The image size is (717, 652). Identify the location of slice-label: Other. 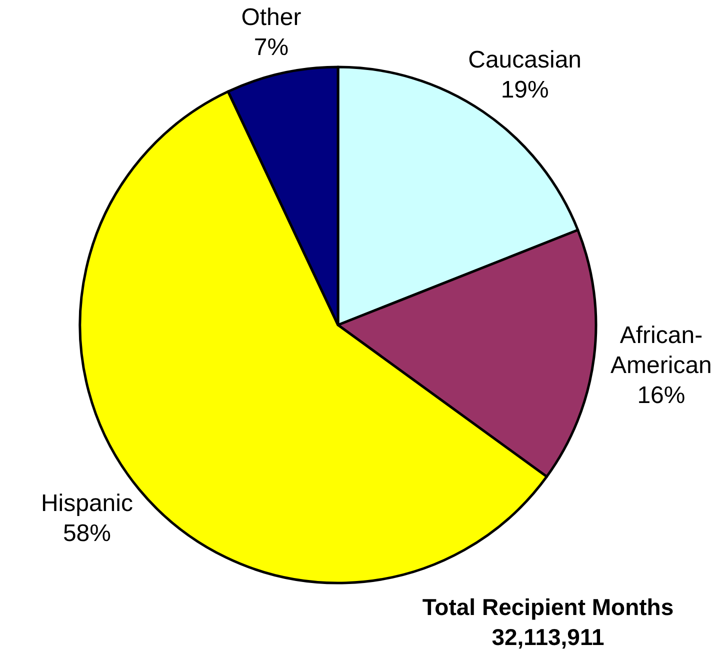
(271, 17).